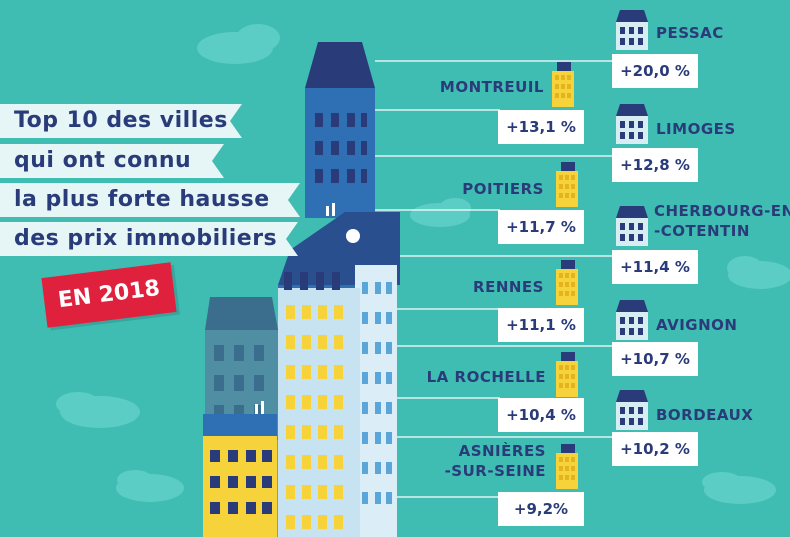 The height and width of the screenshot is (537, 790). What do you see at coordinates (495, 471) in the screenshot?
I see `city-name-asnieres-line2: -SUR-SEINE` at bounding box center [495, 471].